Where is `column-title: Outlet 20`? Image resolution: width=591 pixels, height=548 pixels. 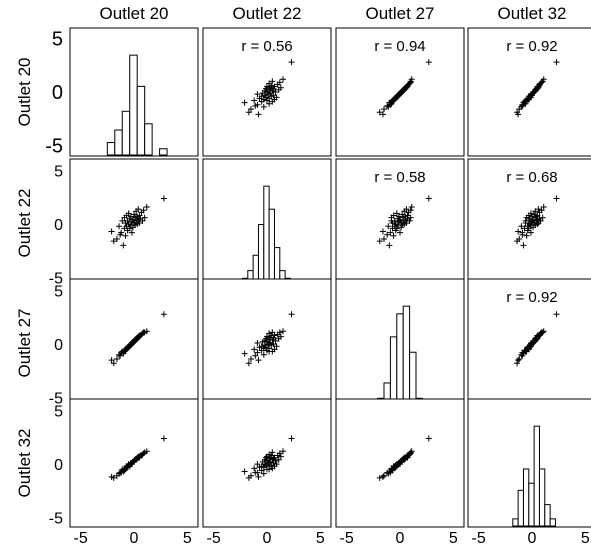 column-title: Outlet 20 is located at coordinates (134, 13).